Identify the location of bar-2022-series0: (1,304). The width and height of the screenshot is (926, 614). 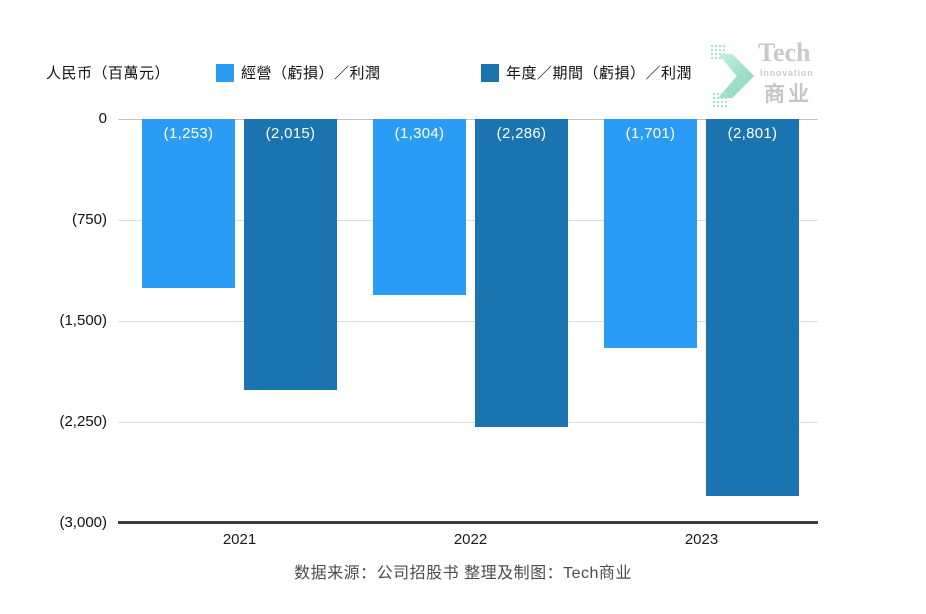
(419, 207).